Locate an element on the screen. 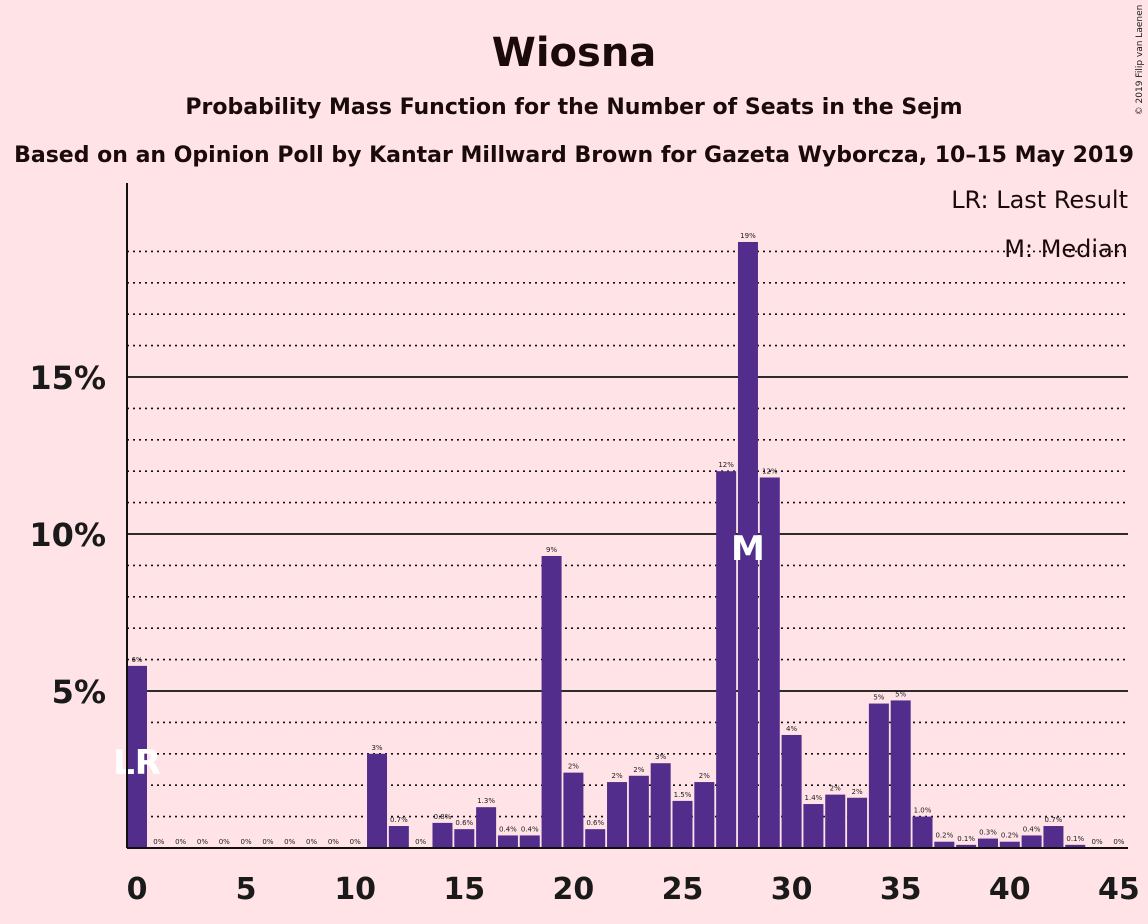 The width and height of the screenshot is (1148, 924). data-label-seat-17: 0.4% is located at coordinates (508, 829).